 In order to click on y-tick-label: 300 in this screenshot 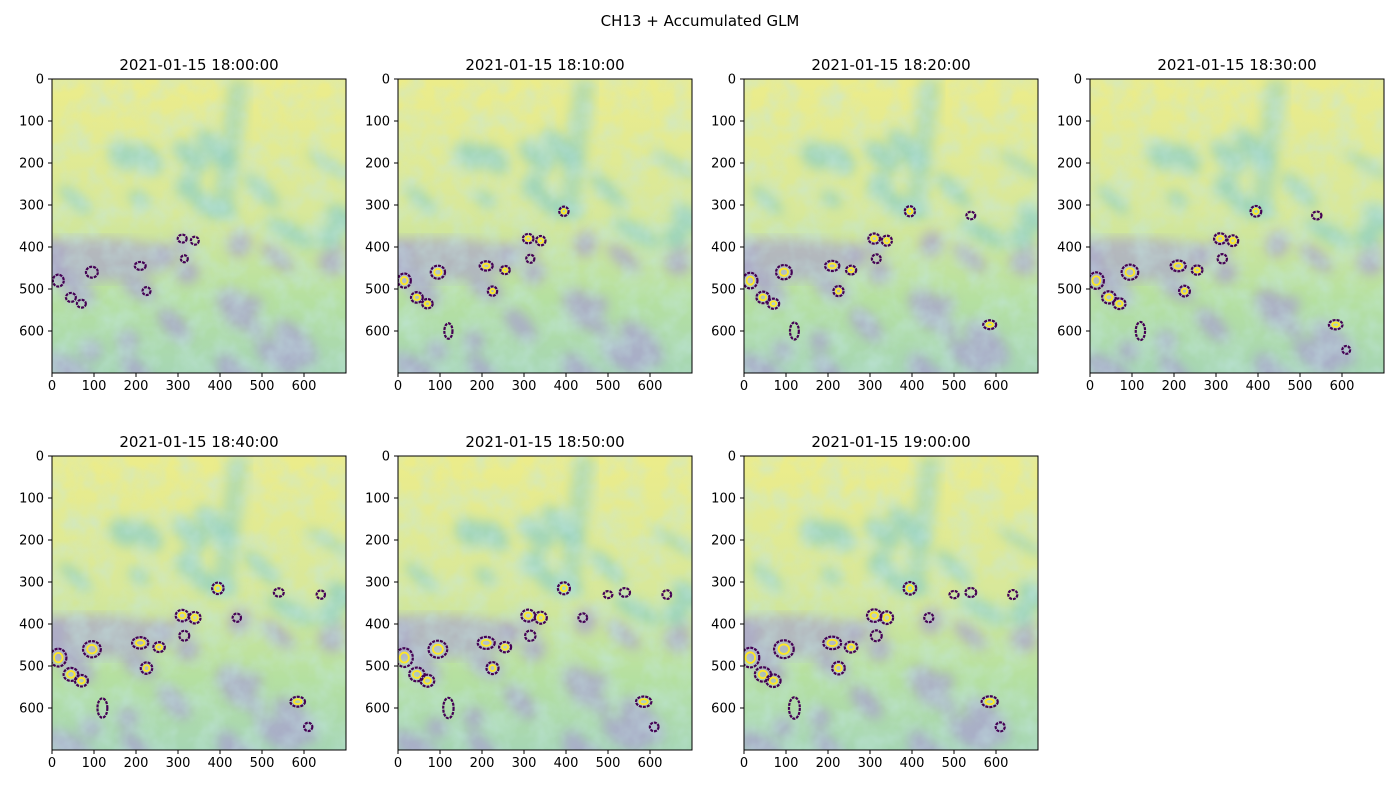, I will do `click(31, 206)`.